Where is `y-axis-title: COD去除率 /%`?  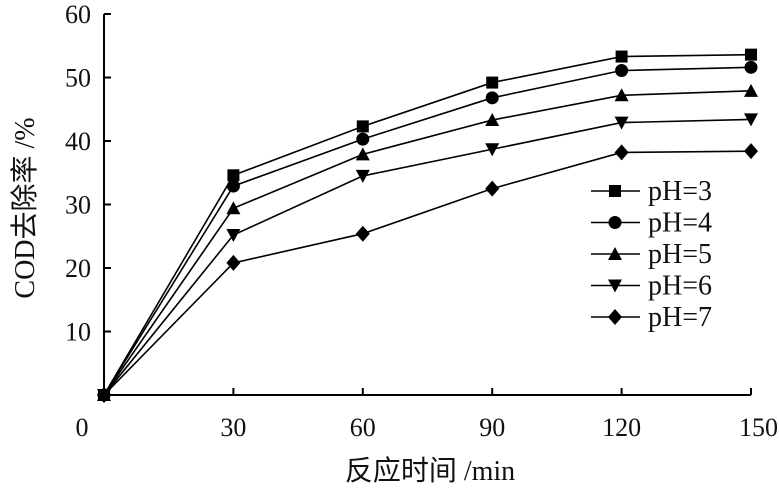 y-axis-title: COD去除率 /% is located at coordinates (25, 207).